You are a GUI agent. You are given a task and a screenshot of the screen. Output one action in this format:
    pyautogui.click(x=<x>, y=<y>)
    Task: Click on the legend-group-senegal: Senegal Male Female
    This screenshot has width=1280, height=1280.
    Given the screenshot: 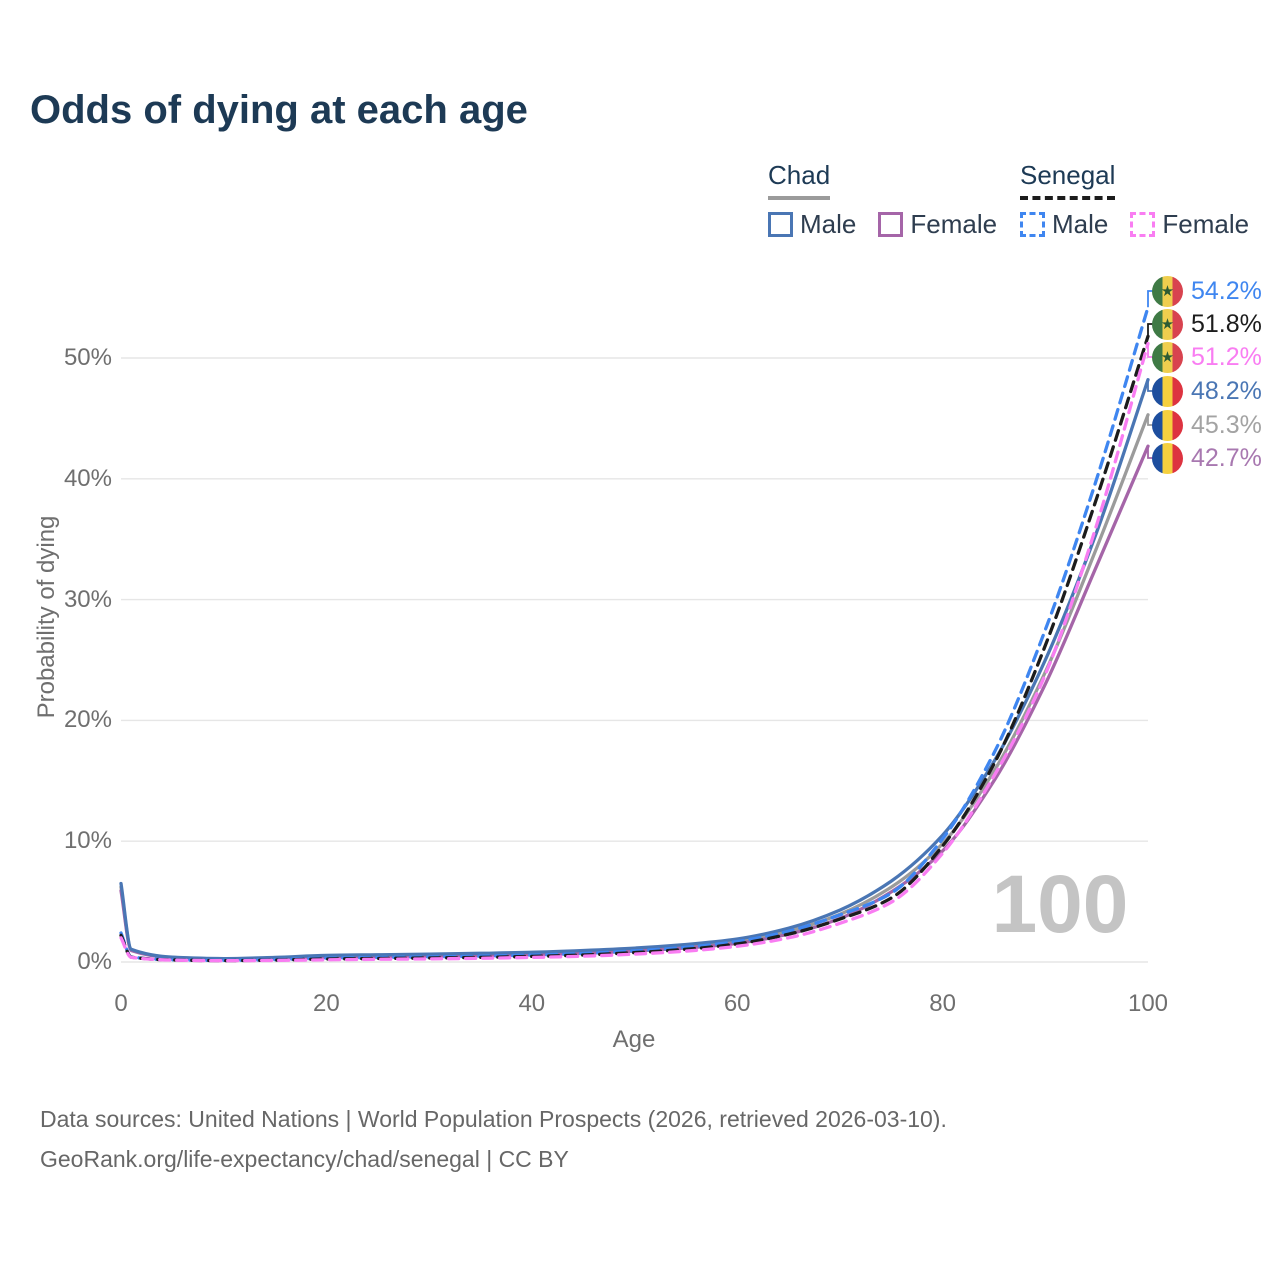 What is the action you would take?
    pyautogui.click(x=1134, y=200)
    